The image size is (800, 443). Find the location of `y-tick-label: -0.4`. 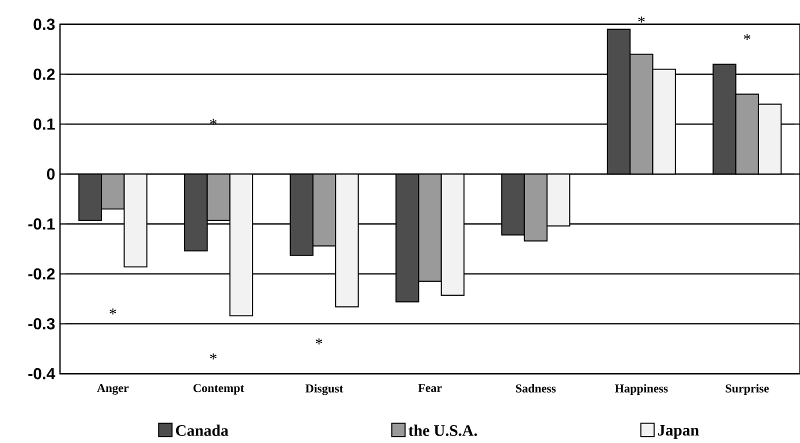

y-tick-label: -0.4 is located at coordinates (42, 374).